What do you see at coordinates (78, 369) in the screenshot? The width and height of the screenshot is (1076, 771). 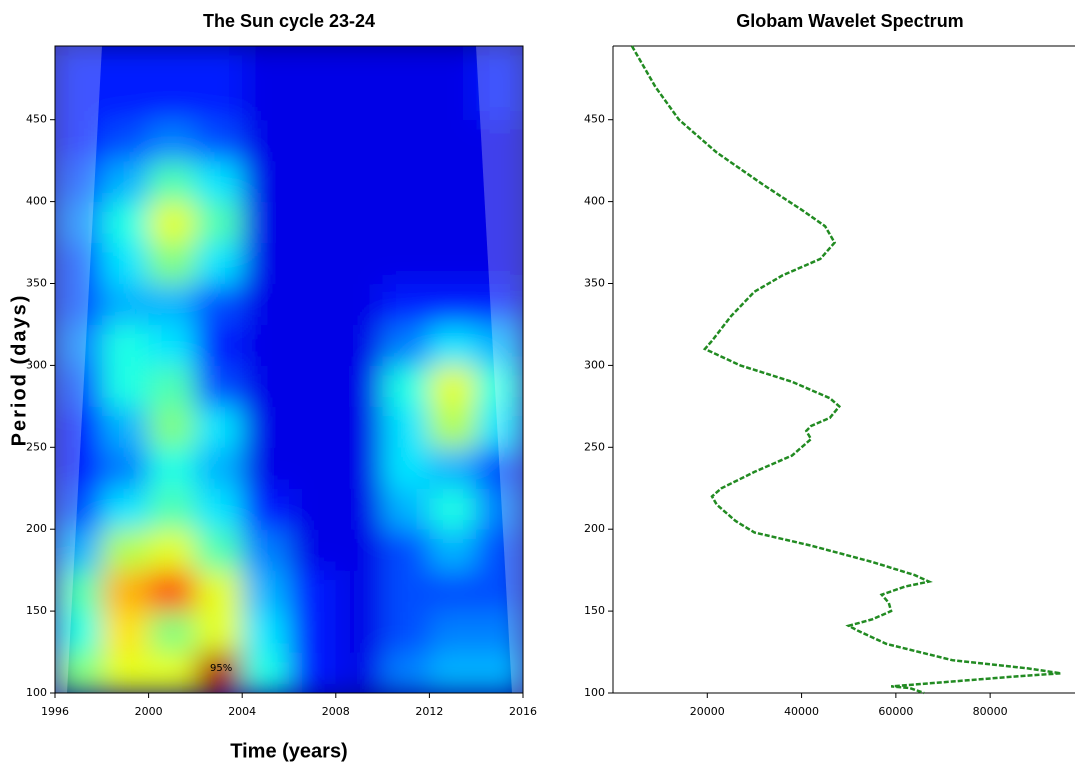 I see `cone-of-influence` at bounding box center [78, 369].